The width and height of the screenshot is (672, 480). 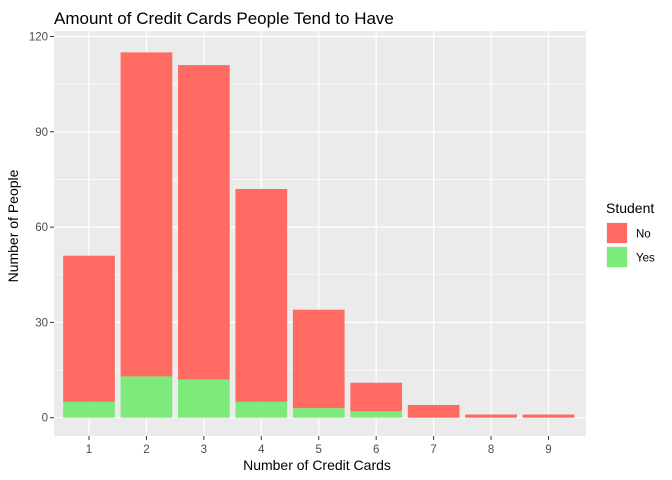 I want to click on x-tick-label: 9, so click(x=548, y=450).